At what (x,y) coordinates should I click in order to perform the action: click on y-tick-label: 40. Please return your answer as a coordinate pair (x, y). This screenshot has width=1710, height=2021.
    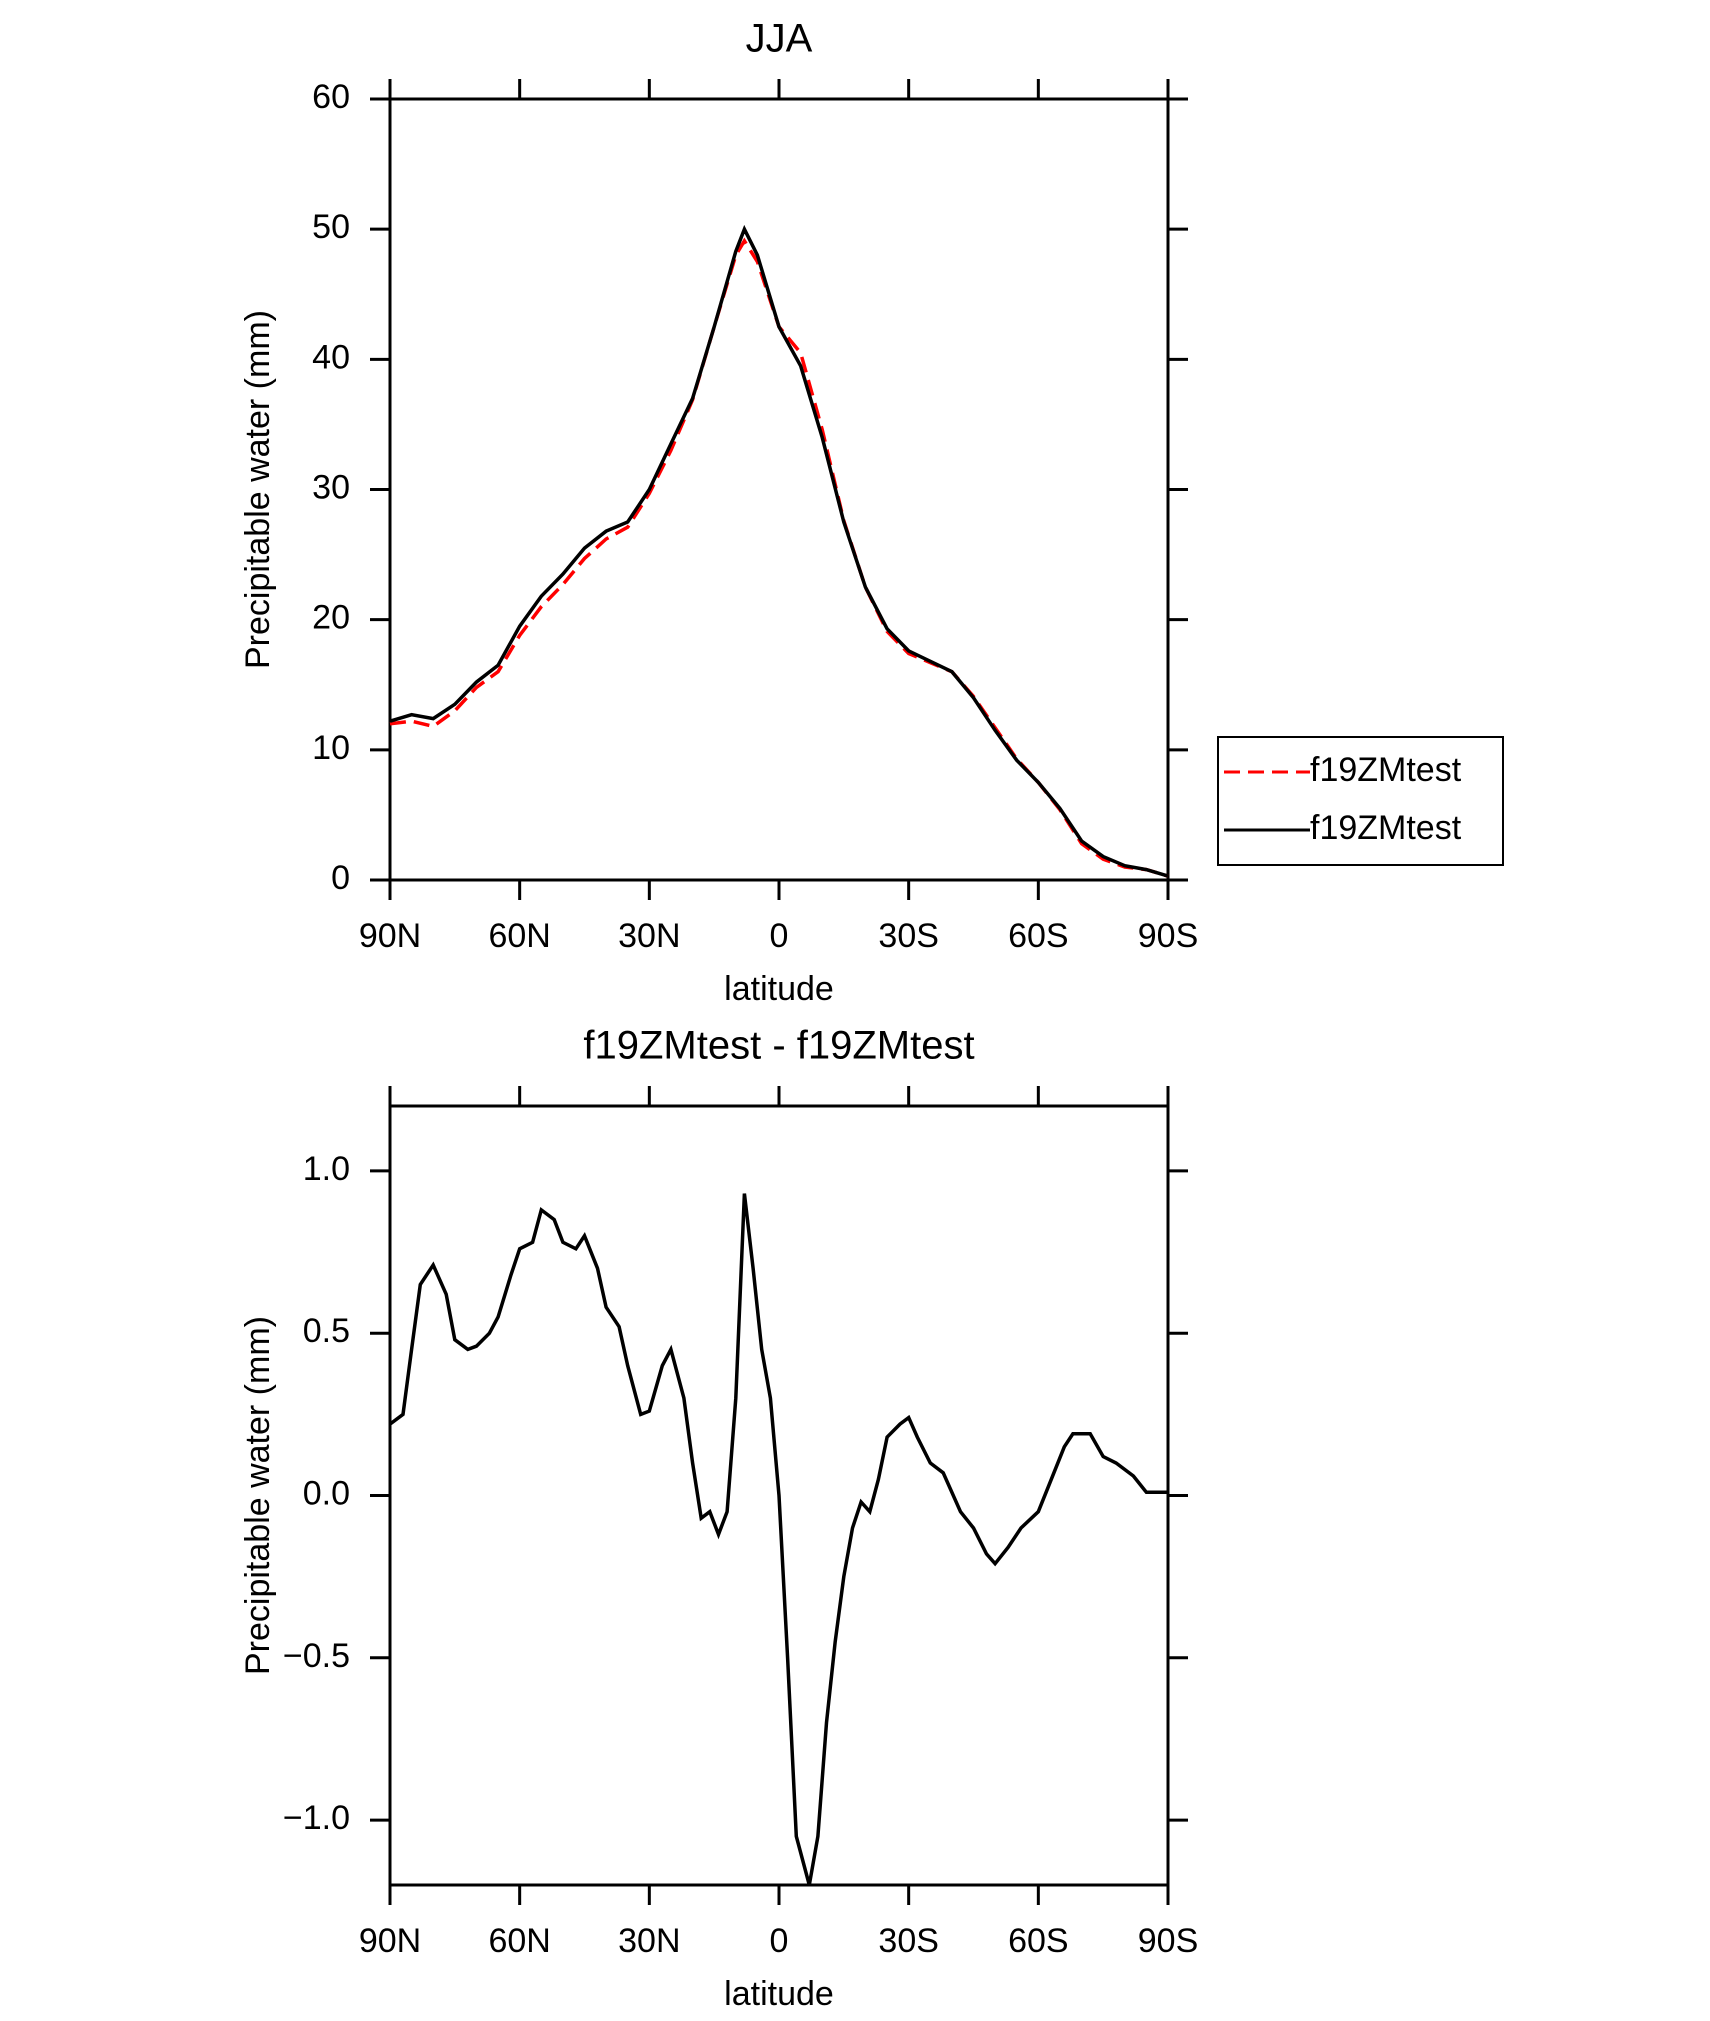
    Looking at the image, I should click on (331, 357).